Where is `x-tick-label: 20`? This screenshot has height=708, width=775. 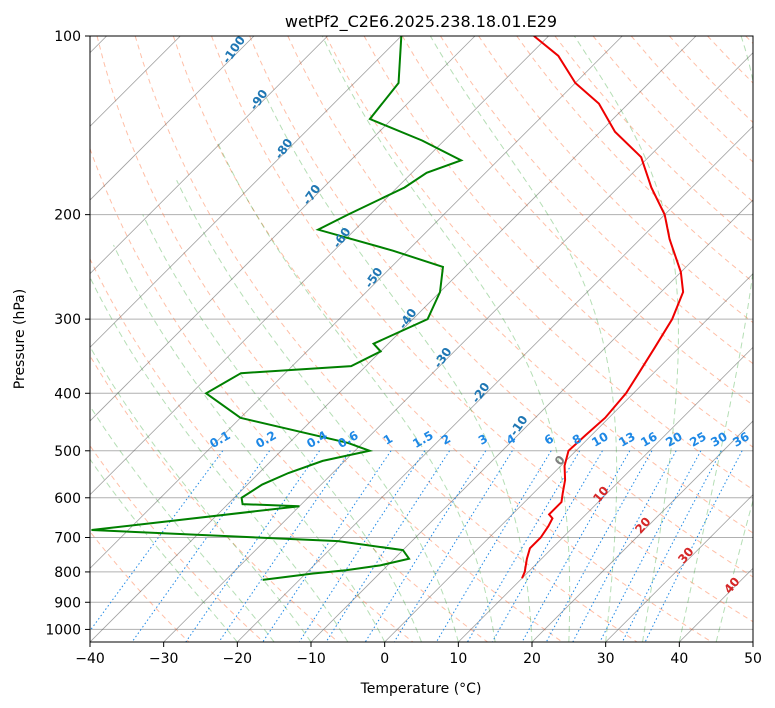
x-tick-label: 20 is located at coordinates (532, 659).